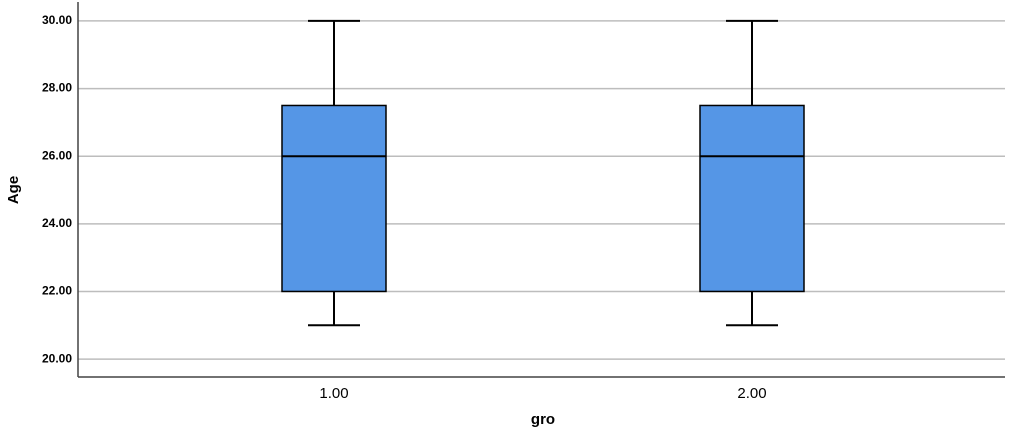  What do you see at coordinates (57, 155) in the screenshot?
I see `y-tick-label: 26.00` at bounding box center [57, 155].